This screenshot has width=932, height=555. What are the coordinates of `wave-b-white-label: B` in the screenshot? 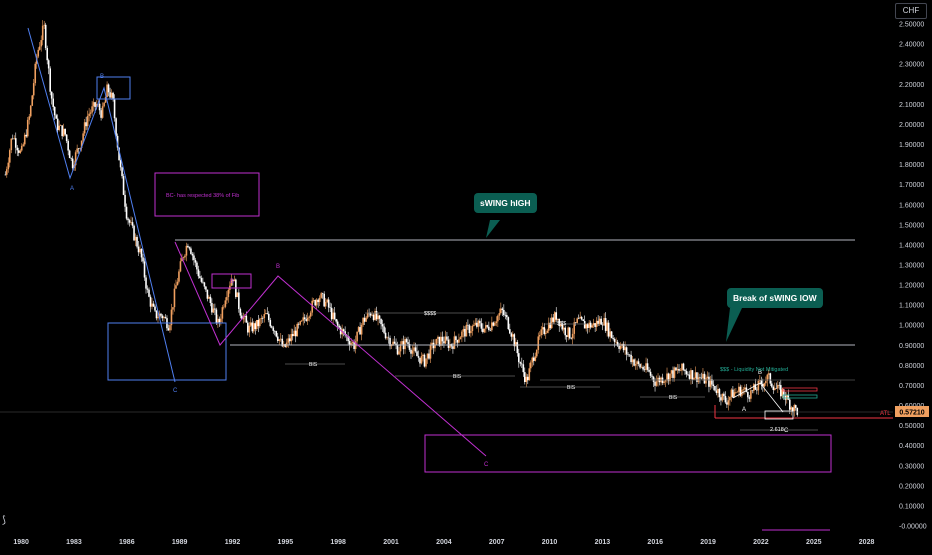 It's located at (760, 373).